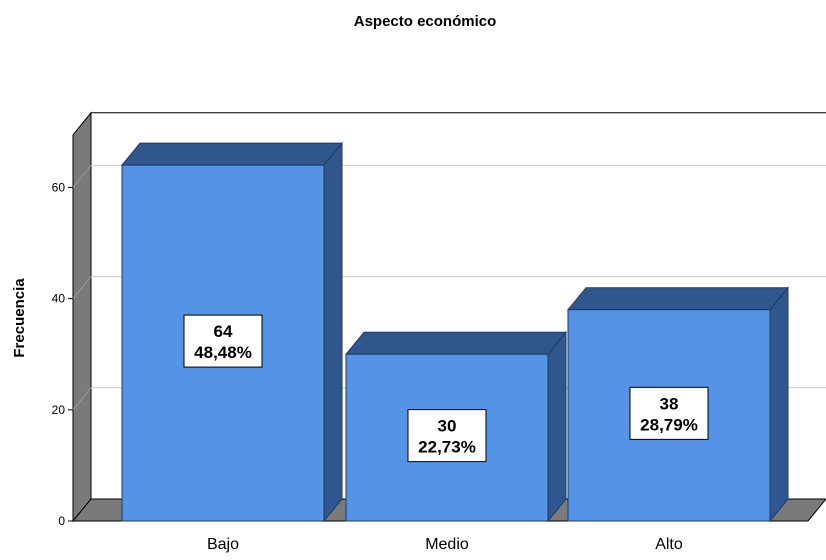 The width and height of the screenshot is (826, 560). I want to click on bar-side-medio, so click(557, 426).